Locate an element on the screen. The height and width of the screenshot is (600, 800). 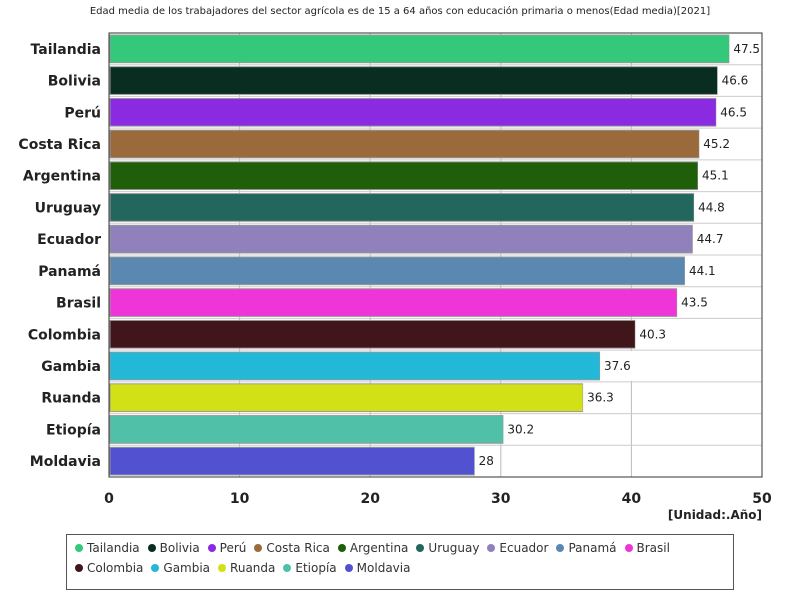
value-label: 40.3 is located at coordinates (652, 334).